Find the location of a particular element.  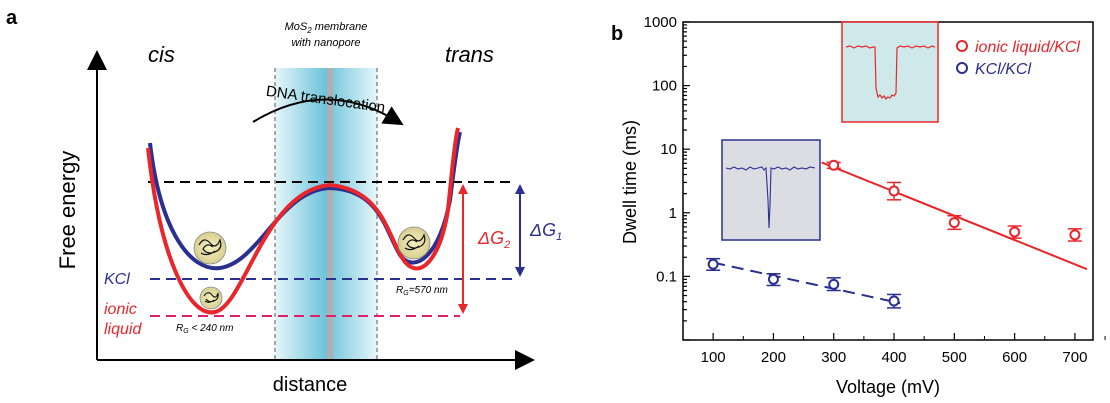

legend-label-kcl: KCl/KCl is located at coordinates (1003, 69).